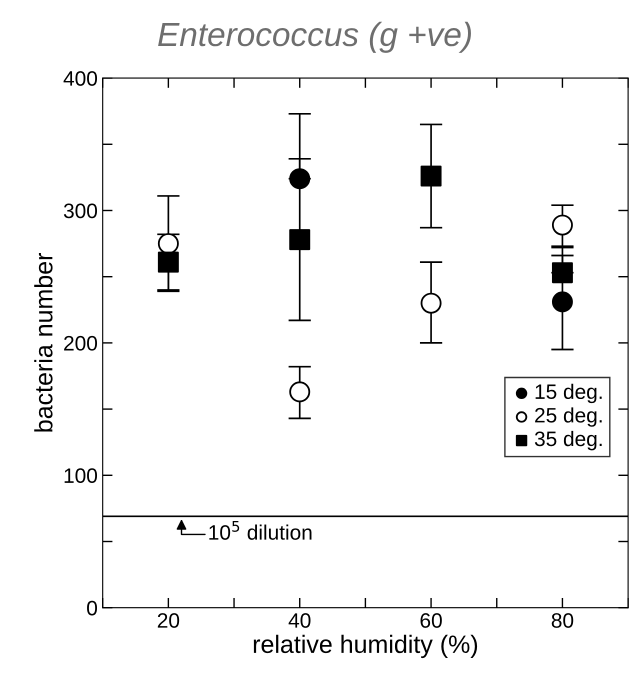 The height and width of the screenshot is (679, 630). I want to click on x-tick-label: 60, so click(431, 620).